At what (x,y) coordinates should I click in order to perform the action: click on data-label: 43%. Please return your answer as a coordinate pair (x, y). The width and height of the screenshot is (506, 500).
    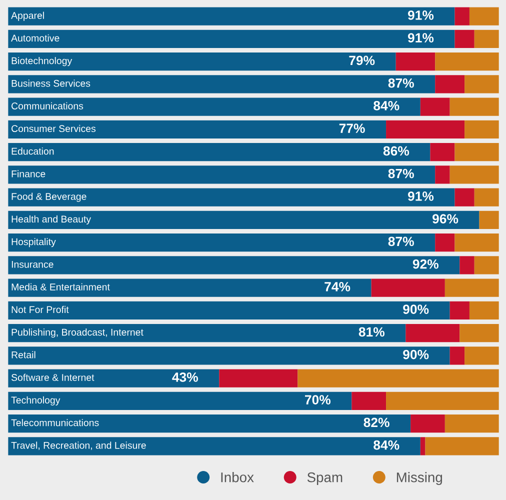
    Looking at the image, I should click on (185, 377).